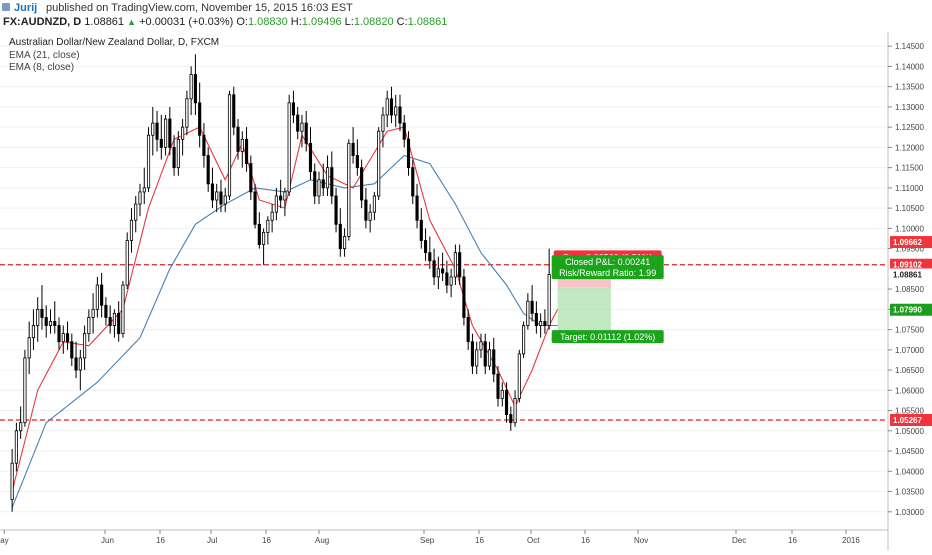 This screenshot has width=932, height=555. I want to click on time-tick-label: Nov, so click(641, 540).